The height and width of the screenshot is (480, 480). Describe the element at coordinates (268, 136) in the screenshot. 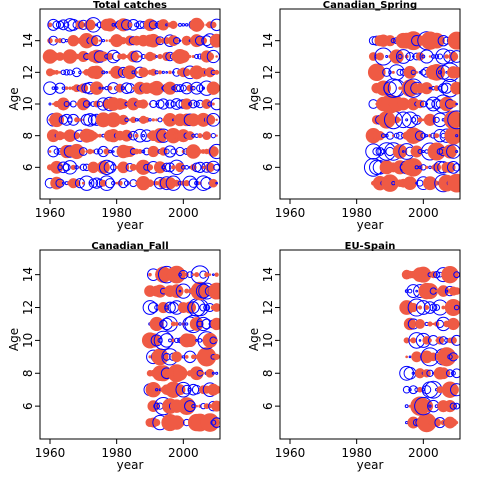

I see `y-tick-label: 8` at that location.